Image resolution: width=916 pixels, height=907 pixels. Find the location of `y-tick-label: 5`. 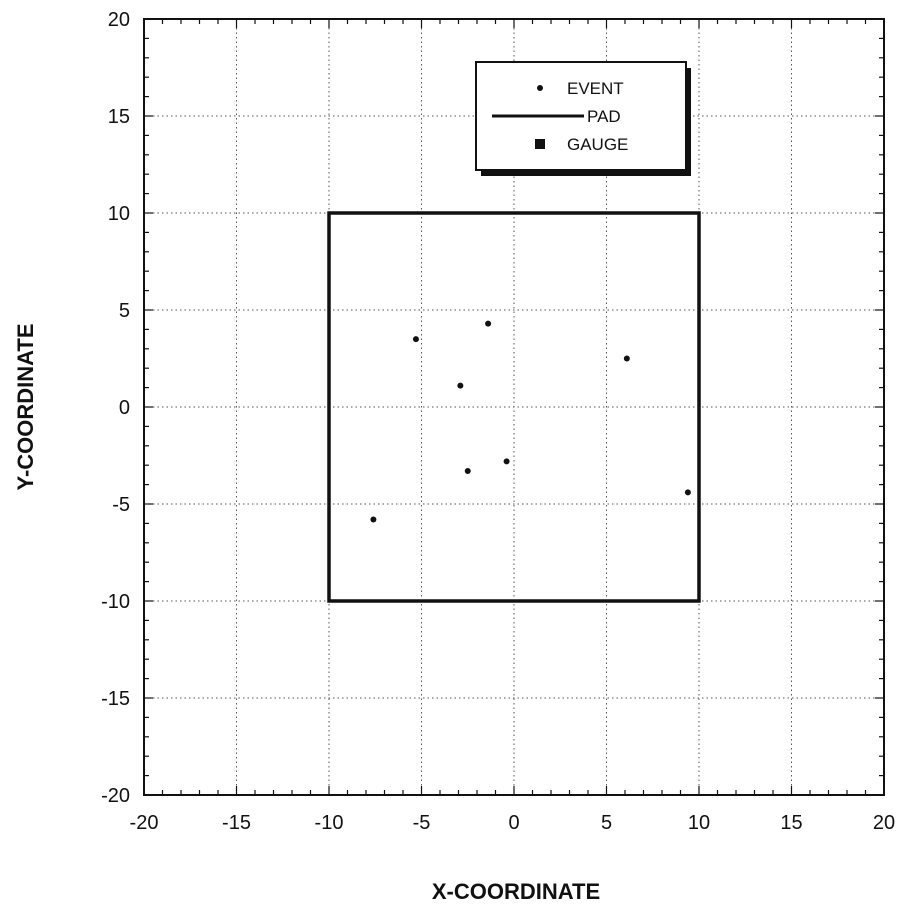

y-tick-label: 5 is located at coordinates (124, 311).